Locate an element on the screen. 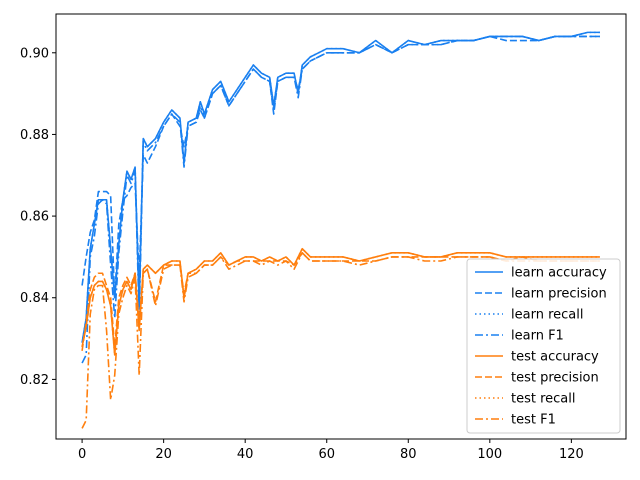 This screenshot has height=480, width=640. legend-label: learn accuracy is located at coordinates (559, 273).